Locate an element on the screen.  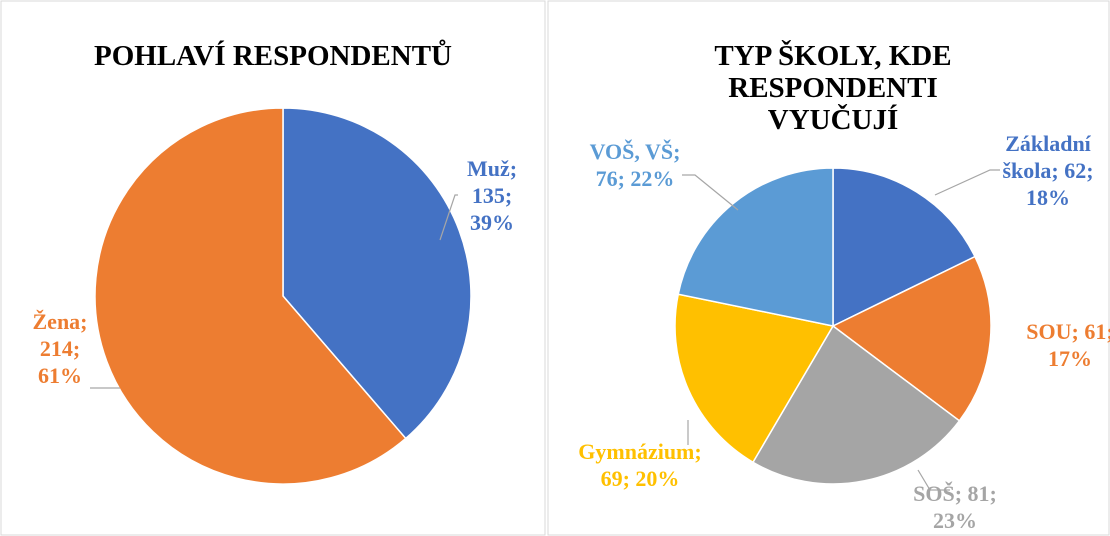
data-label: Gymnázium; 69; 20% is located at coordinates (640, 465).